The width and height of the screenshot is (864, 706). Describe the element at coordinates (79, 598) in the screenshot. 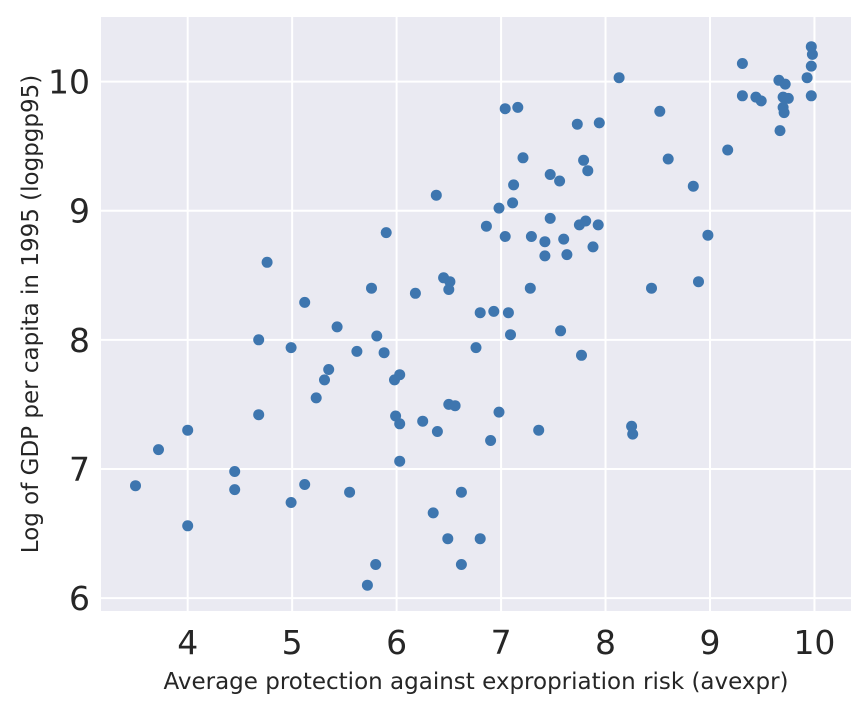

I see `y-tick-label: 6` at that location.